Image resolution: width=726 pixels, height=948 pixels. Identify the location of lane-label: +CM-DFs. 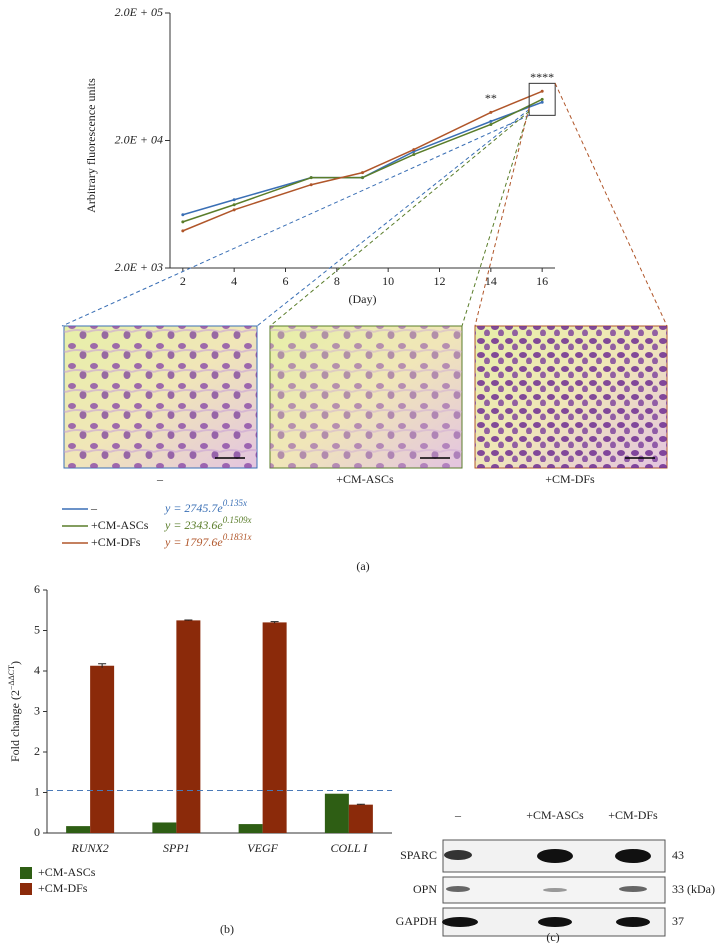
(633, 815).